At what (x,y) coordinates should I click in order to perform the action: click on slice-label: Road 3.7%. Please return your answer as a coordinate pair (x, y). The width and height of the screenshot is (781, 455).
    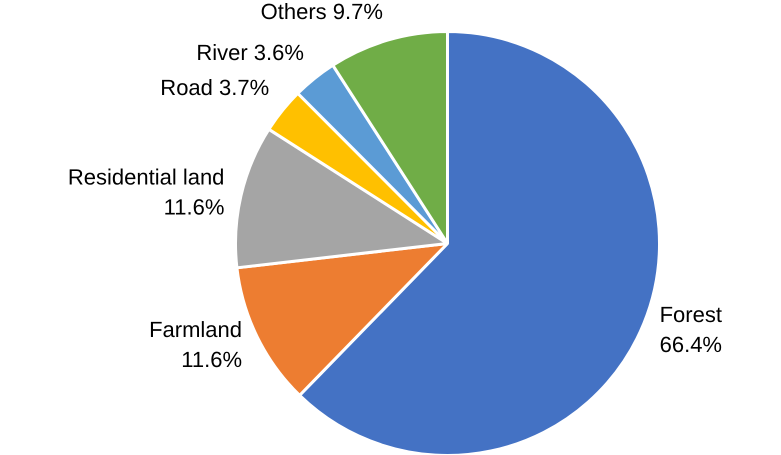
    Looking at the image, I should click on (215, 87).